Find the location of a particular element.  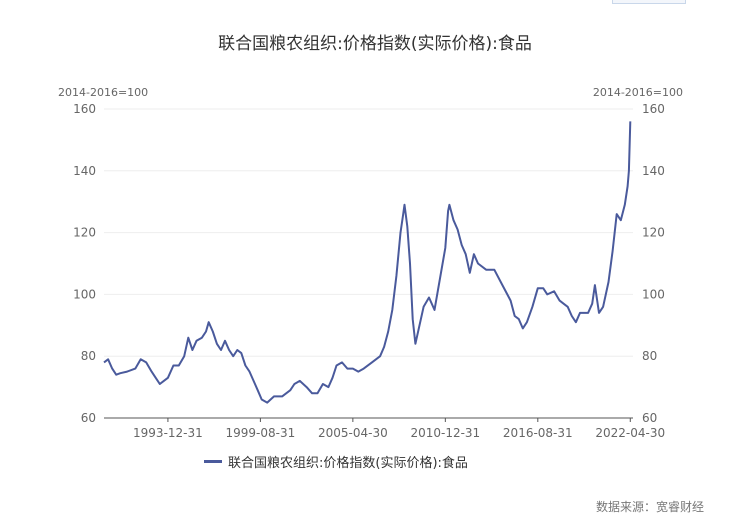

legend-swatch is located at coordinates (213, 461).